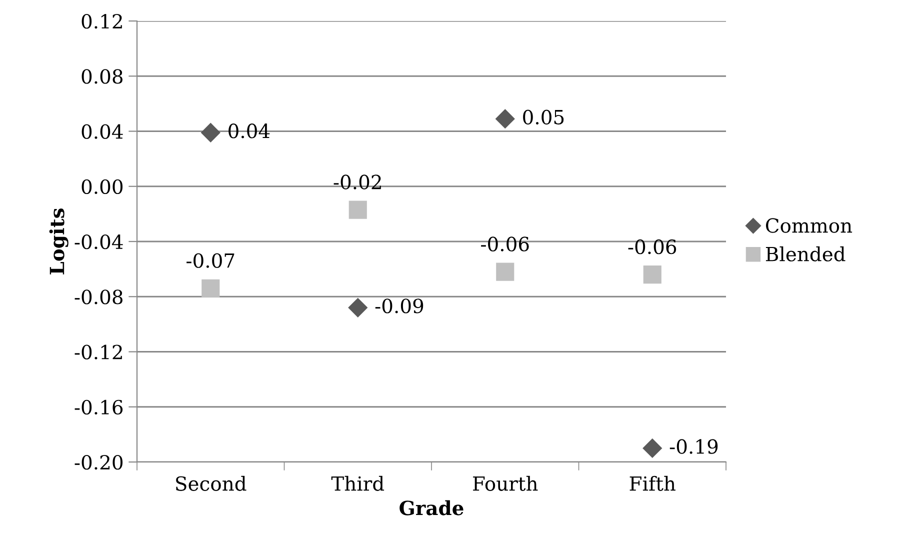 Image resolution: width=908 pixels, height=533 pixels. I want to click on y-tick-label: -0.08, so click(98, 297).